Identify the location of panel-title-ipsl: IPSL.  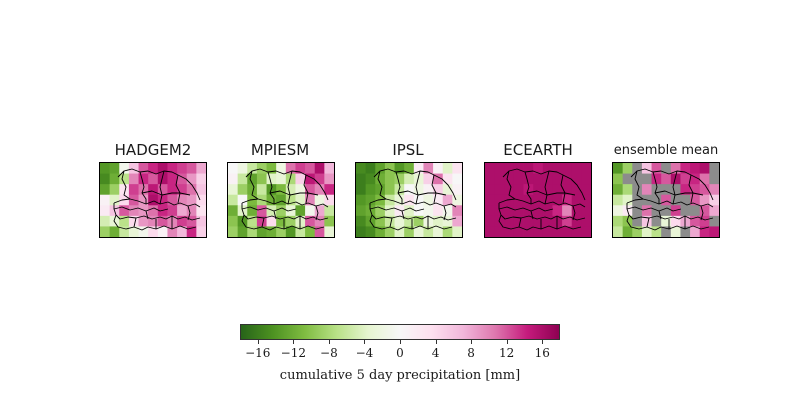
(408, 150).